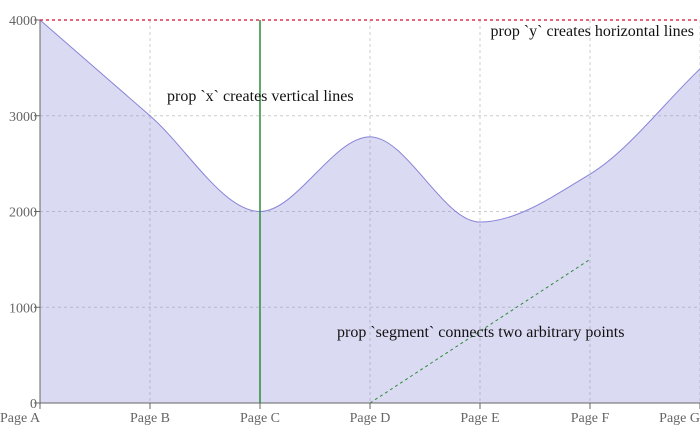 The height and width of the screenshot is (433, 700). I want to click on x-tick-label-0: Page A, so click(20, 418).